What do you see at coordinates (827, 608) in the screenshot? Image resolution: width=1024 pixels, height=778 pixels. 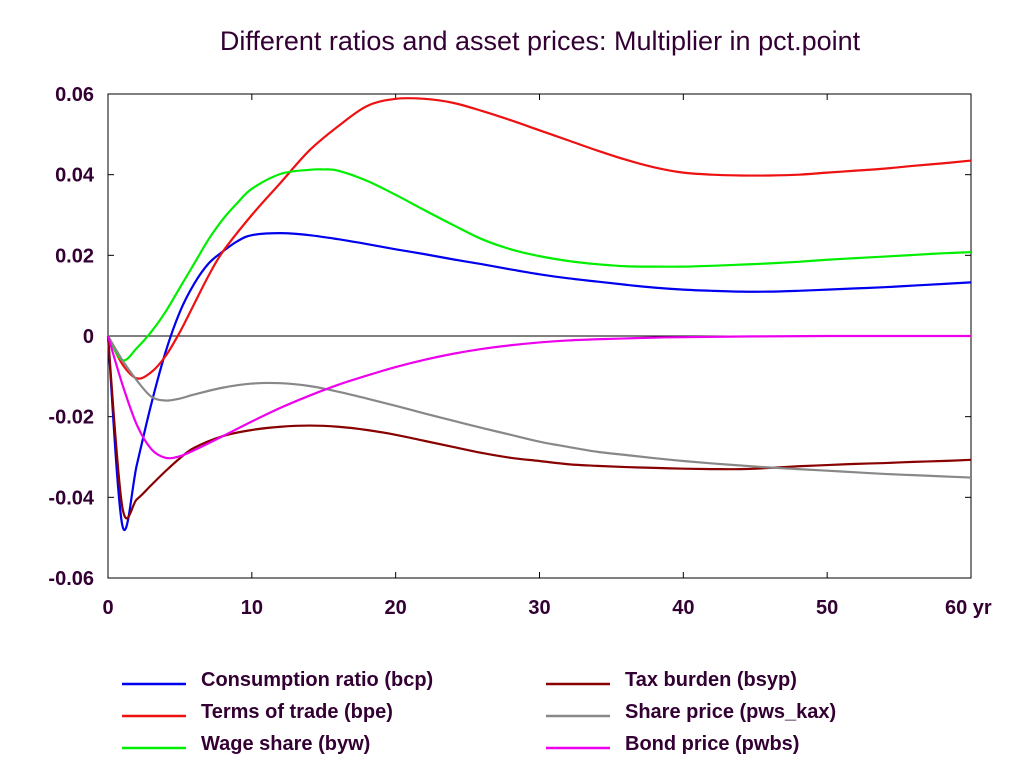 I see `x-tick-label: 50` at bounding box center [827, 608].